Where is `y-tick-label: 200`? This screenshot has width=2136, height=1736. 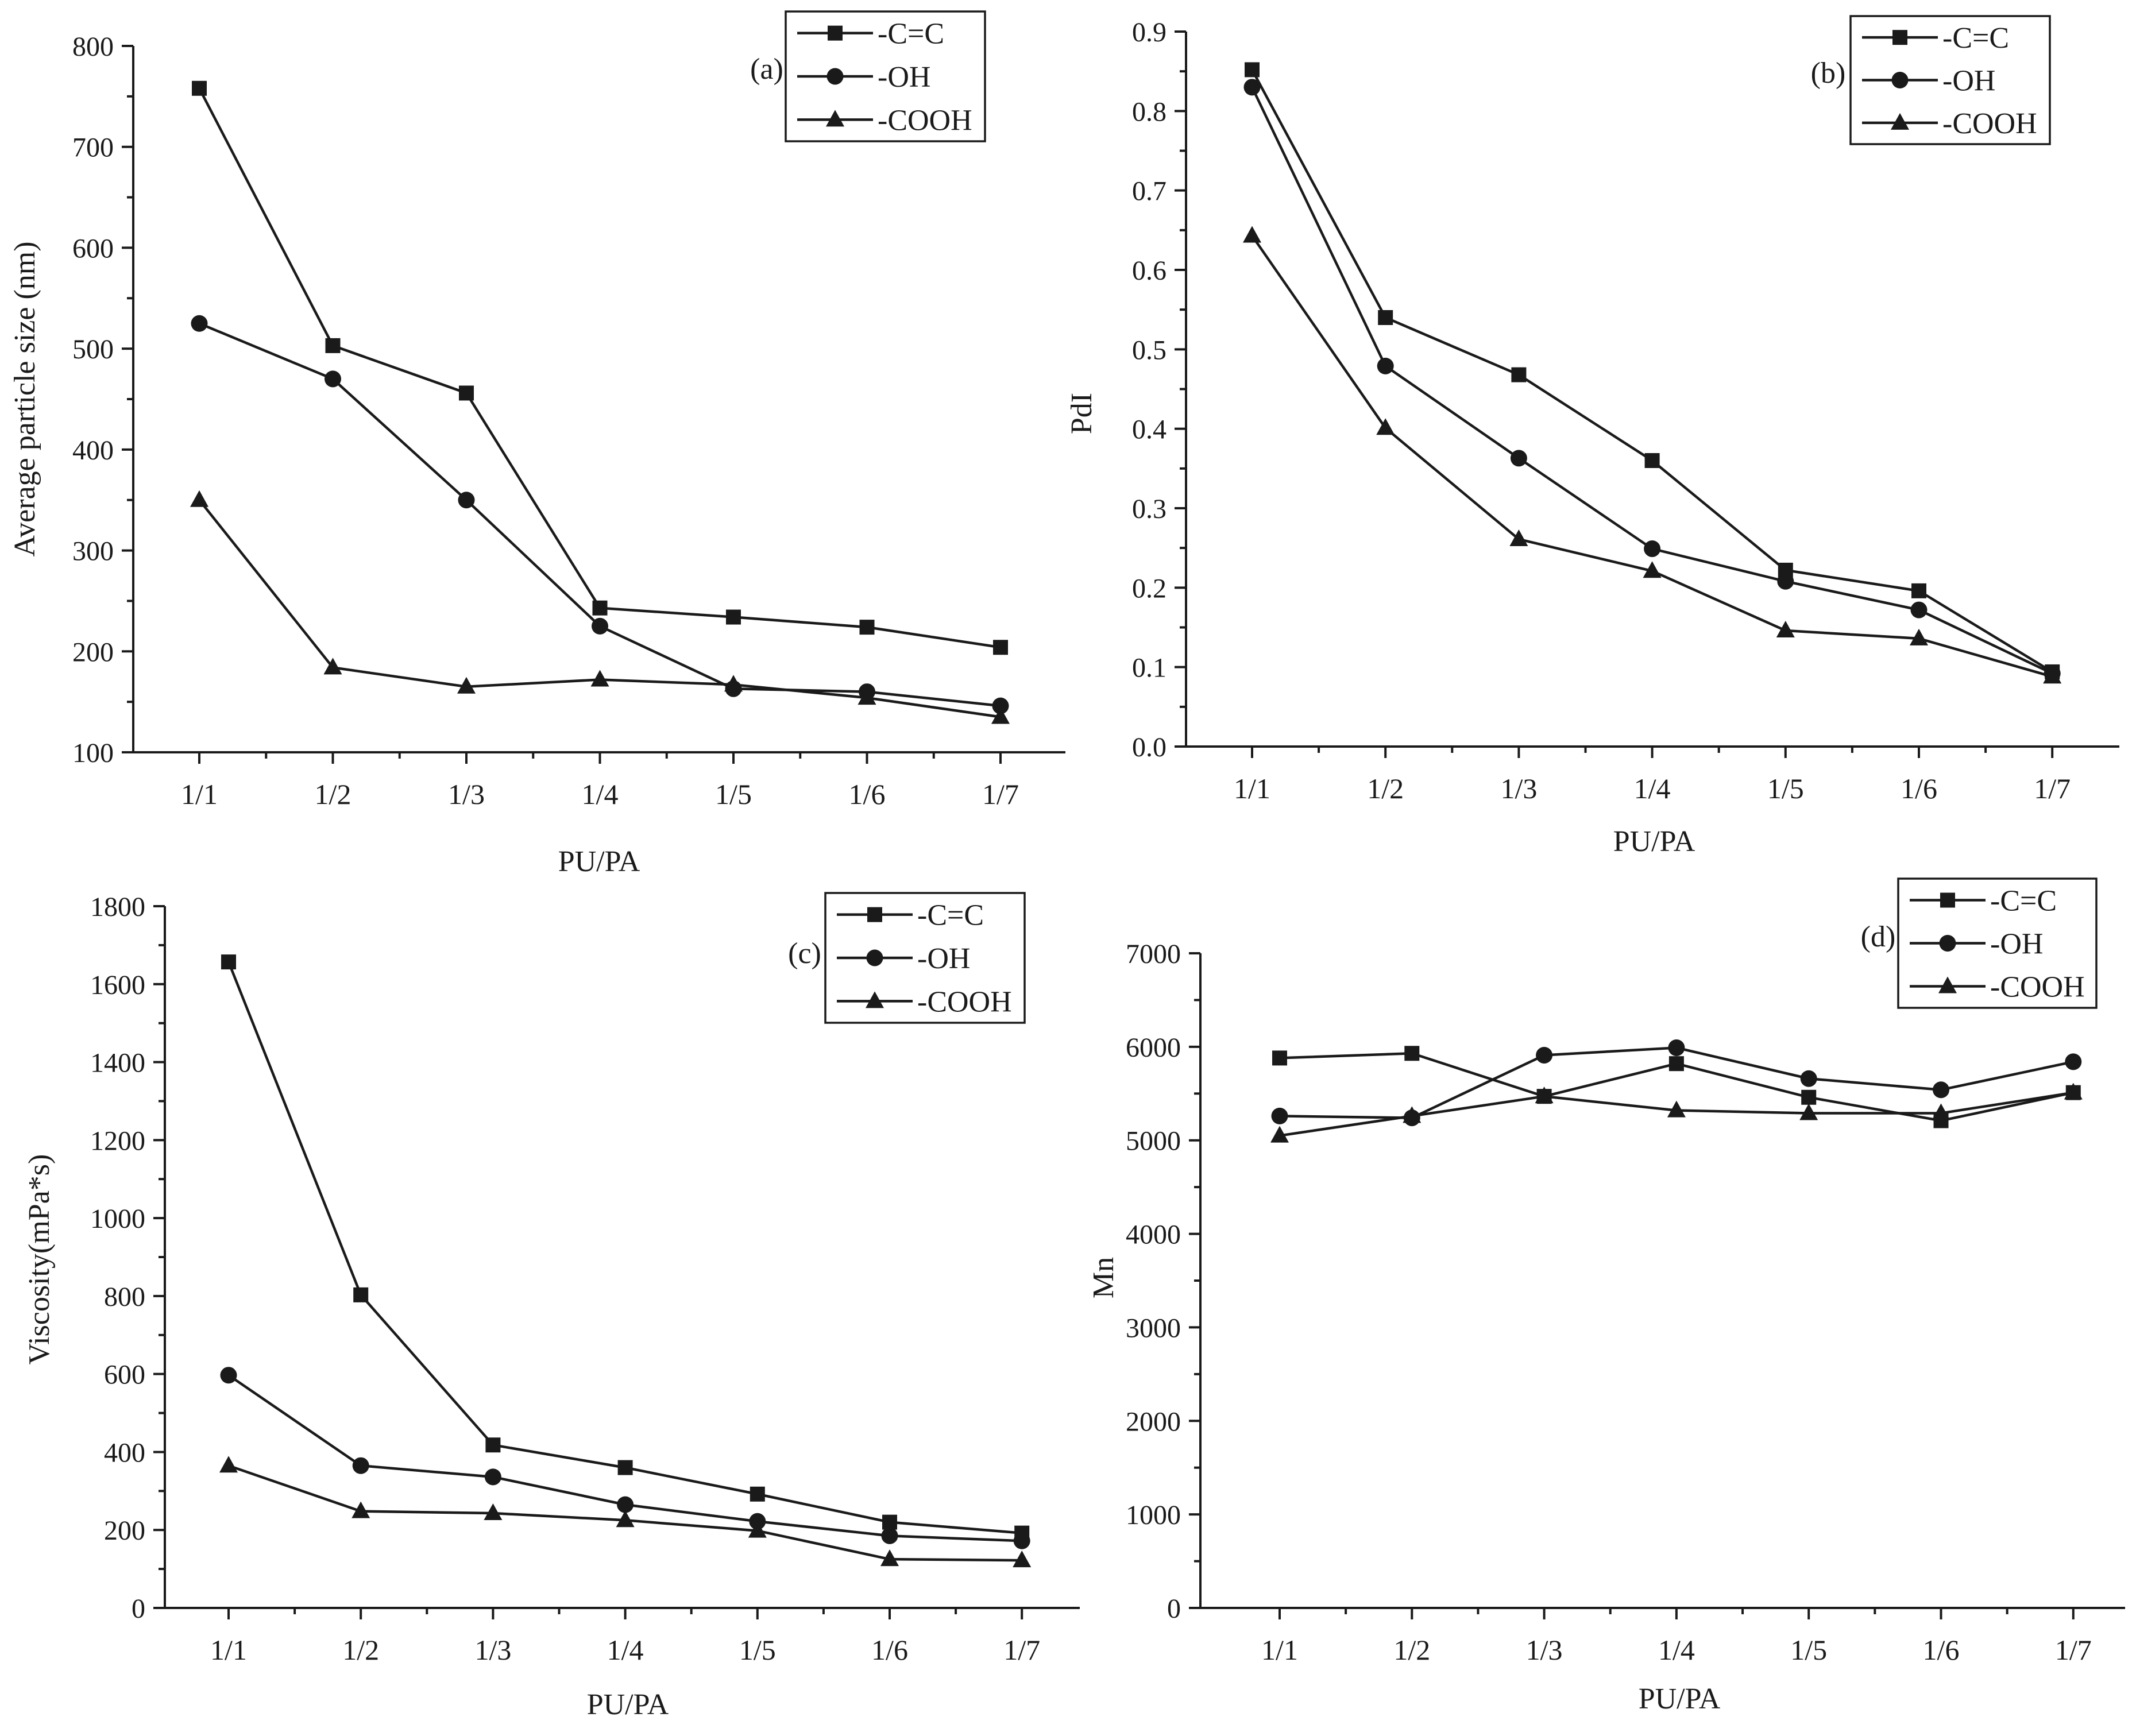
y-tick-label: 200 is located at coordinates (125, 1530).